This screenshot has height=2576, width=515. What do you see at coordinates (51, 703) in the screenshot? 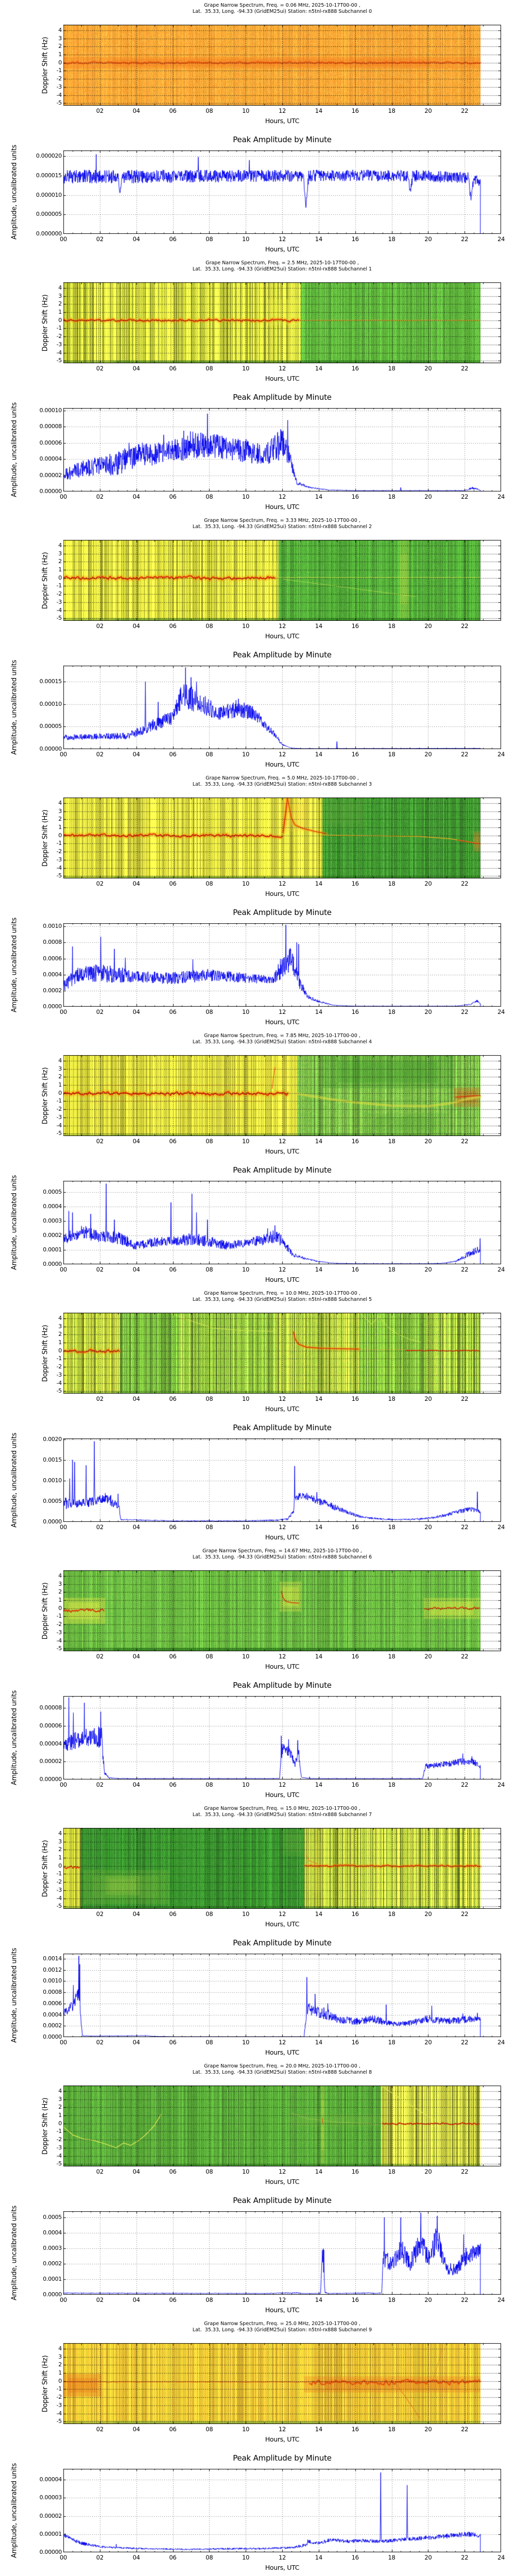
I see `amplitude-ytick-label: 0.00010` at bounding box center [51, 703].